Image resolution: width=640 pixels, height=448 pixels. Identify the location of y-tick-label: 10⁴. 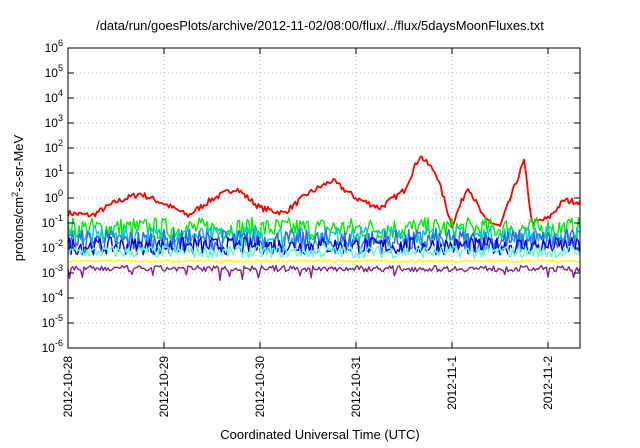
(54, 96).